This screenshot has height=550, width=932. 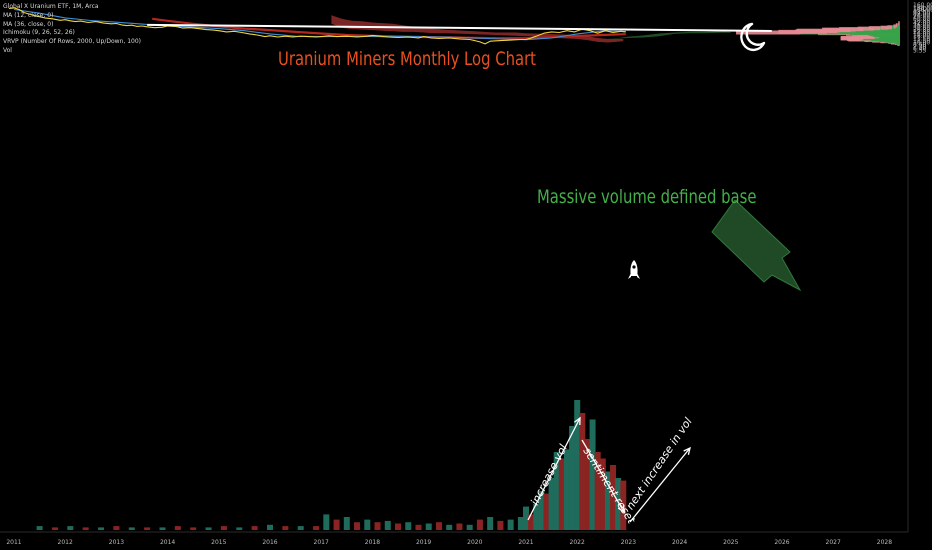 I want to click on y-tick-label: 110.00, so click(x=922, y=10).